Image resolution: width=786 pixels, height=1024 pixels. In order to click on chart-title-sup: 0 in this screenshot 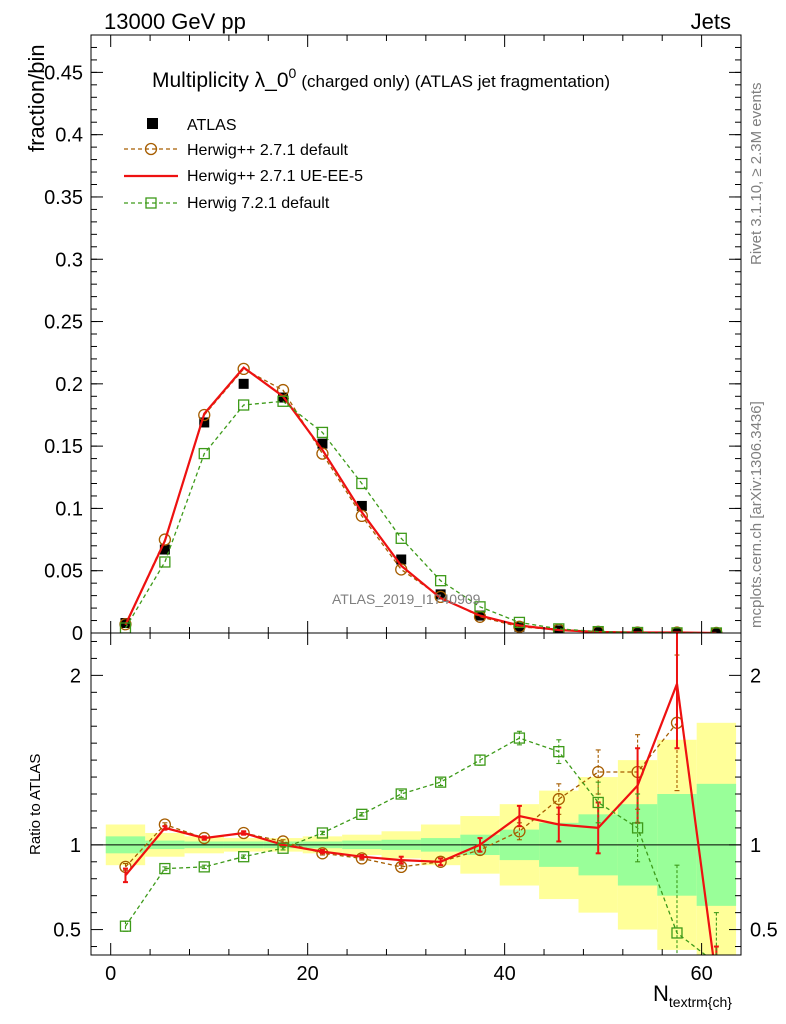, I will do `click(293, 73)`.